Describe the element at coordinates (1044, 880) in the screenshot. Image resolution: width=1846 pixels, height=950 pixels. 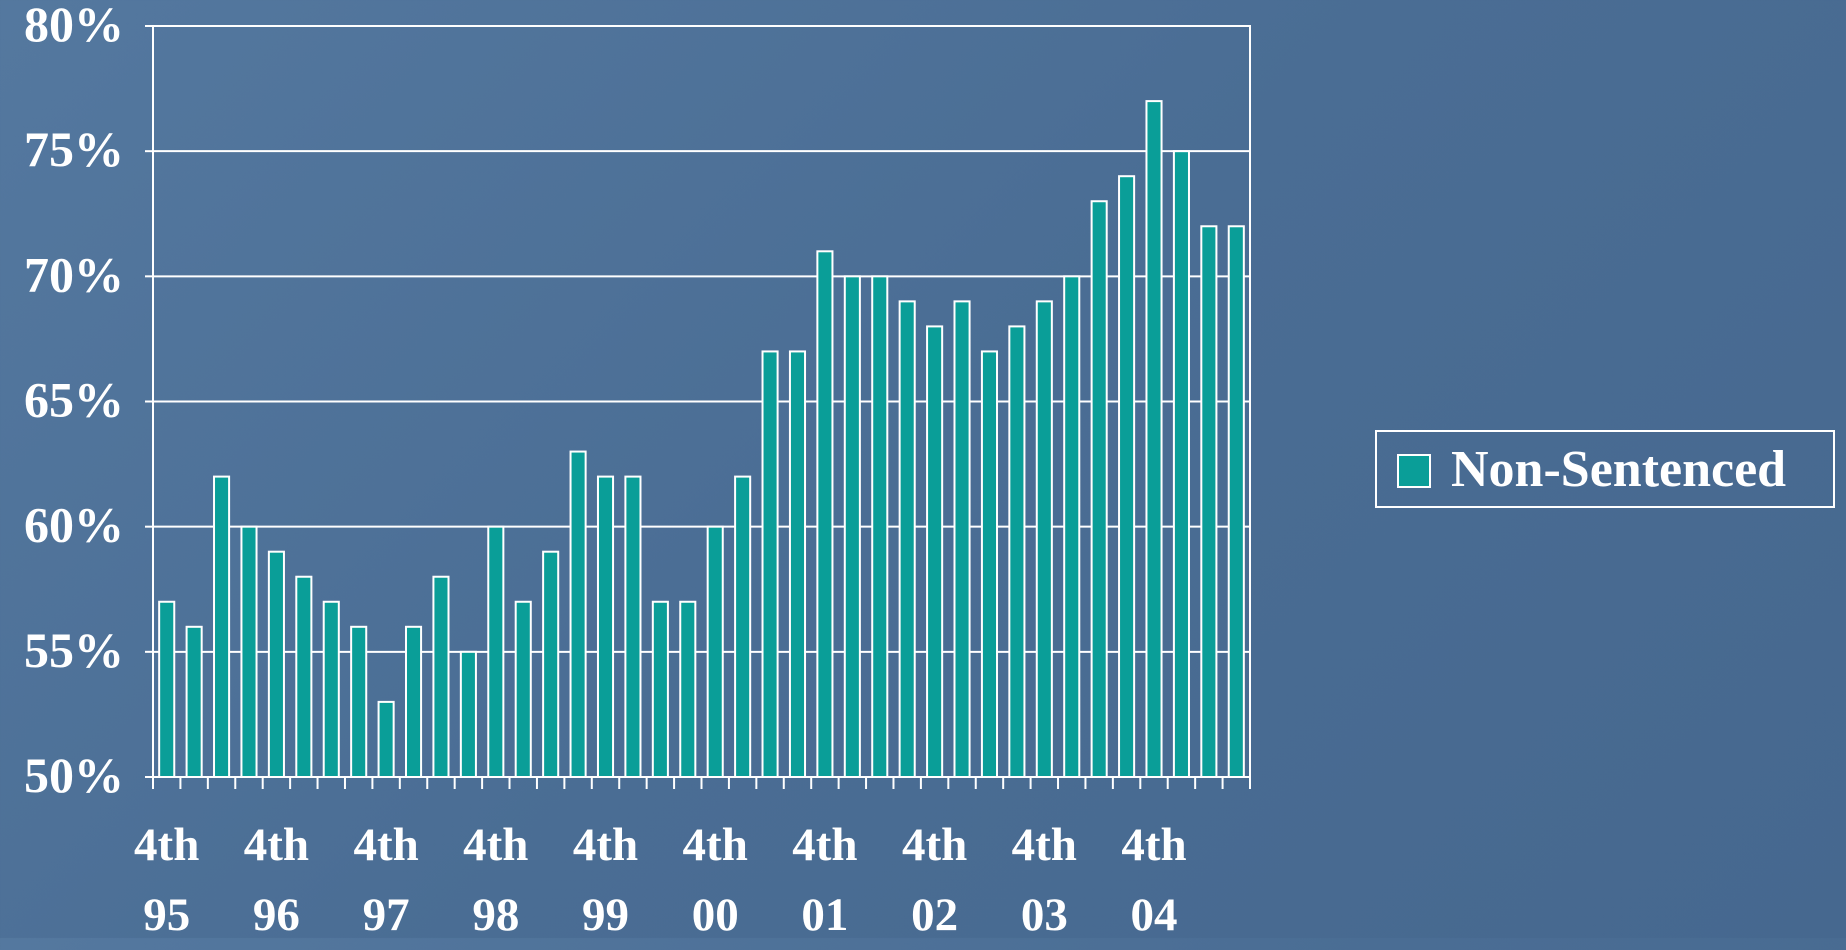
I see `x-tick-label: 4th 03` at that location.